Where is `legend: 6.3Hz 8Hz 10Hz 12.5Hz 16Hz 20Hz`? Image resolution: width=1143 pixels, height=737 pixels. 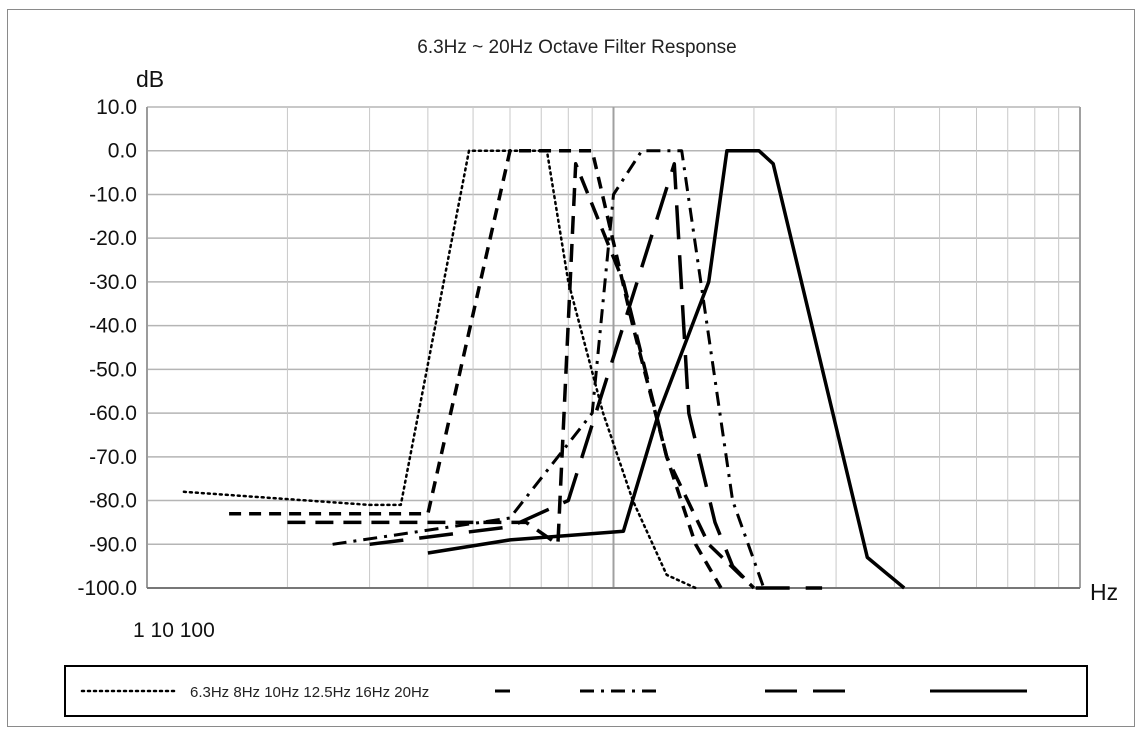 legend: 6.3Hz 8Hz 10Hz 12.5Hz 16Hz 20Hz is located at coordinates (553, 692).